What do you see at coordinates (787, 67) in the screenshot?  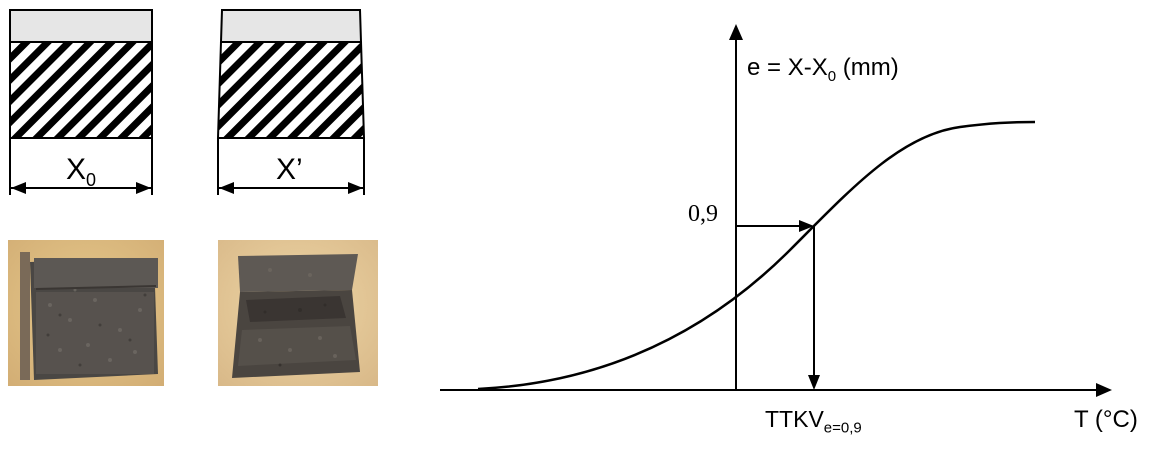 I see `y-axis-title-main: e = X-X` at bounding box center [787, 67].